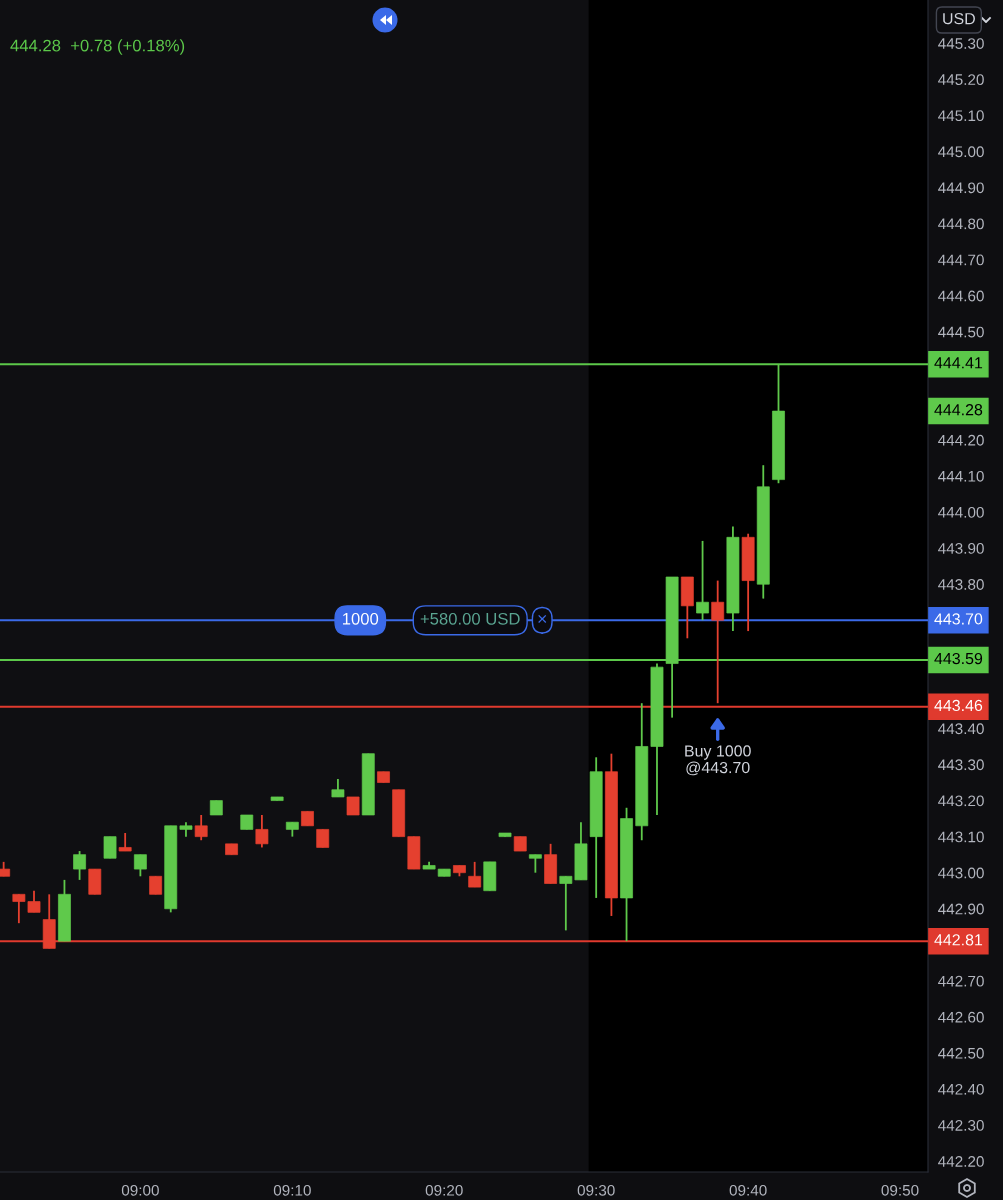  I want to click on y-tick-label: 443.00, so click(961, 873).